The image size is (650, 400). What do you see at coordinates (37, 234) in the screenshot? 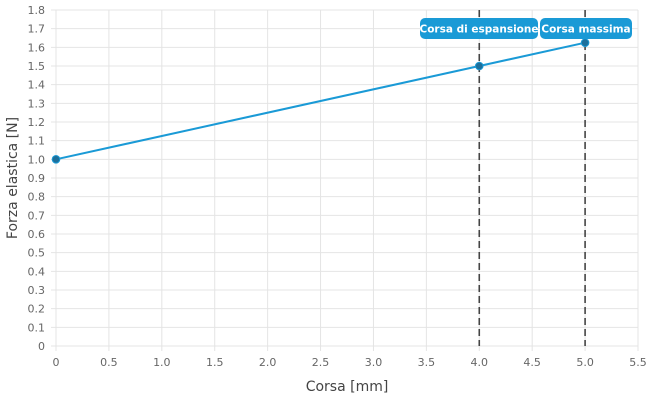
I see `y-tick-label: 0.6` at bounding box center [37, 234].